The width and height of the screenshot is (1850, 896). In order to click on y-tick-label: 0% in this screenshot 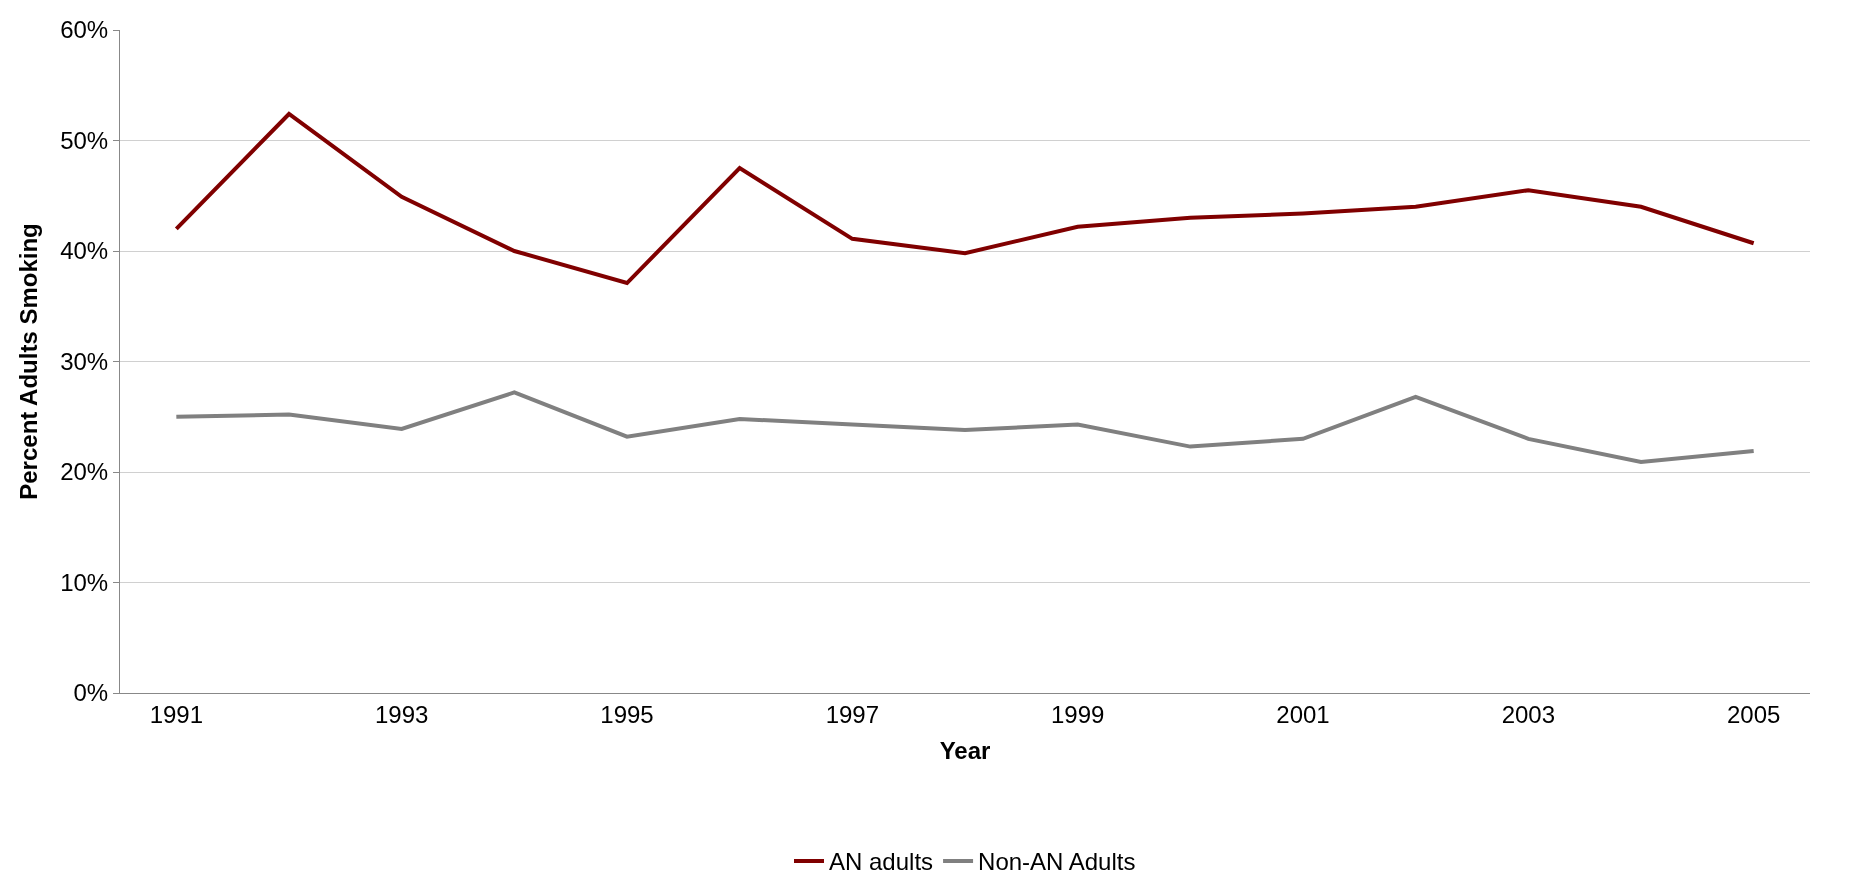, I will do `click(91, 693)`.